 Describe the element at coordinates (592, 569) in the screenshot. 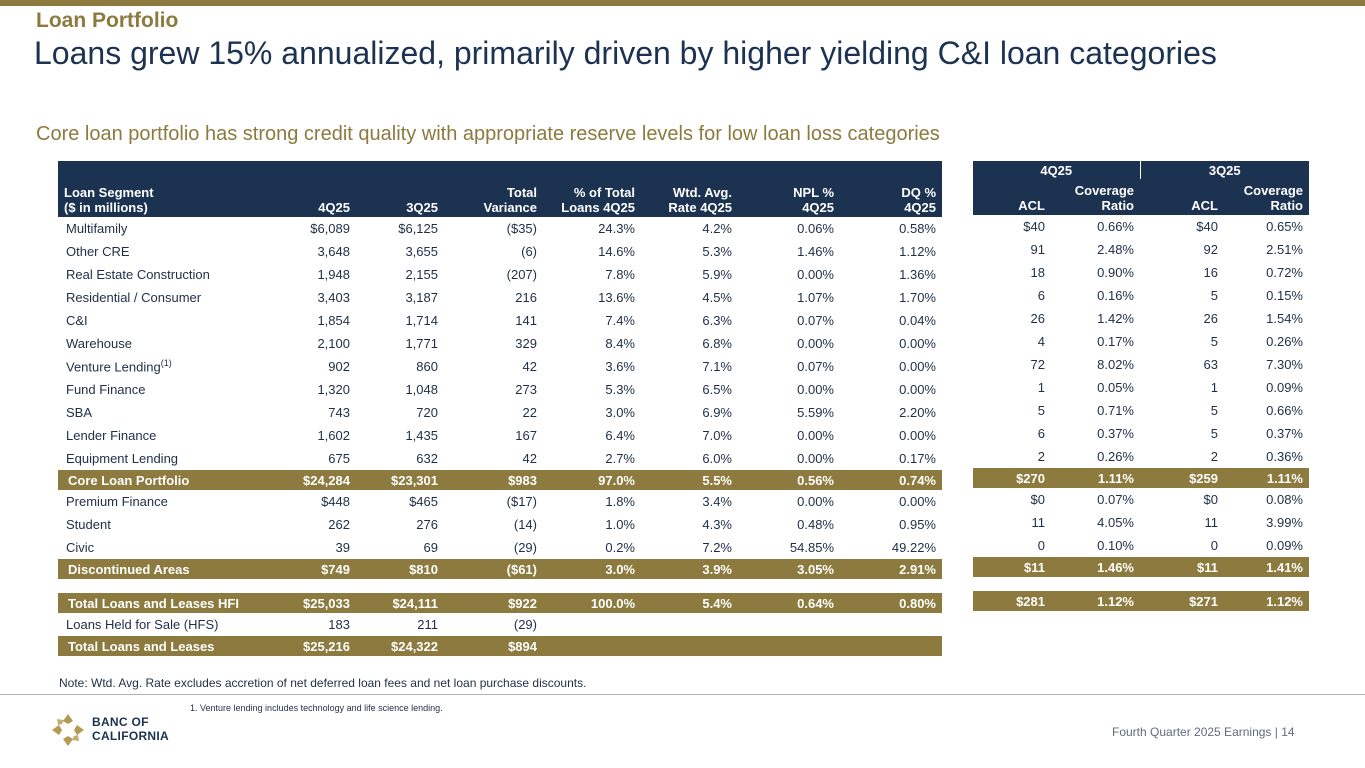

I see `pct_total-cell: 3.0%` at that location.